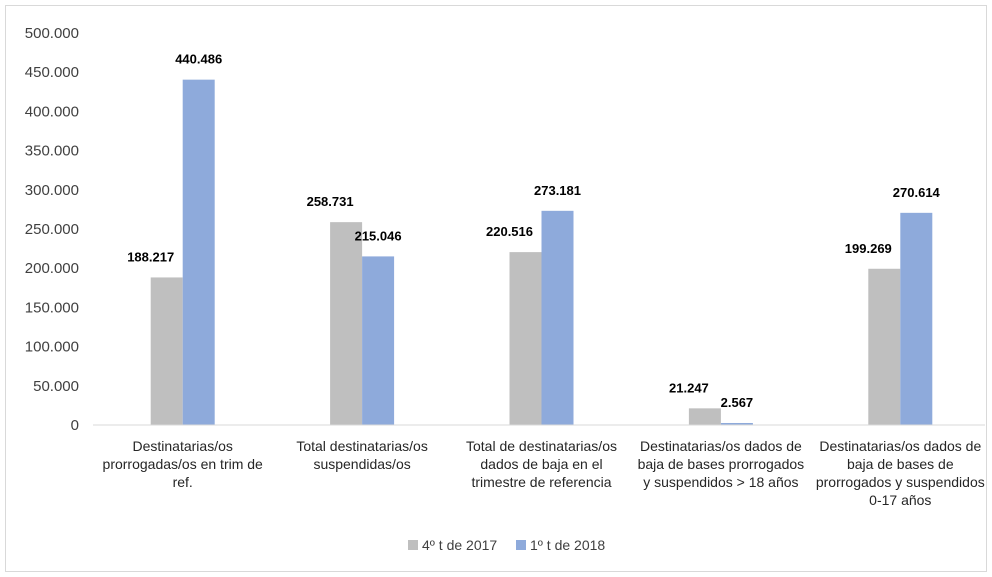 This screenshot has width=992, height=577. Describe the element at coordinates (506, 545) in the screenshot. I see `legend: 4º t de 2017 1º t de 2018` at that location.